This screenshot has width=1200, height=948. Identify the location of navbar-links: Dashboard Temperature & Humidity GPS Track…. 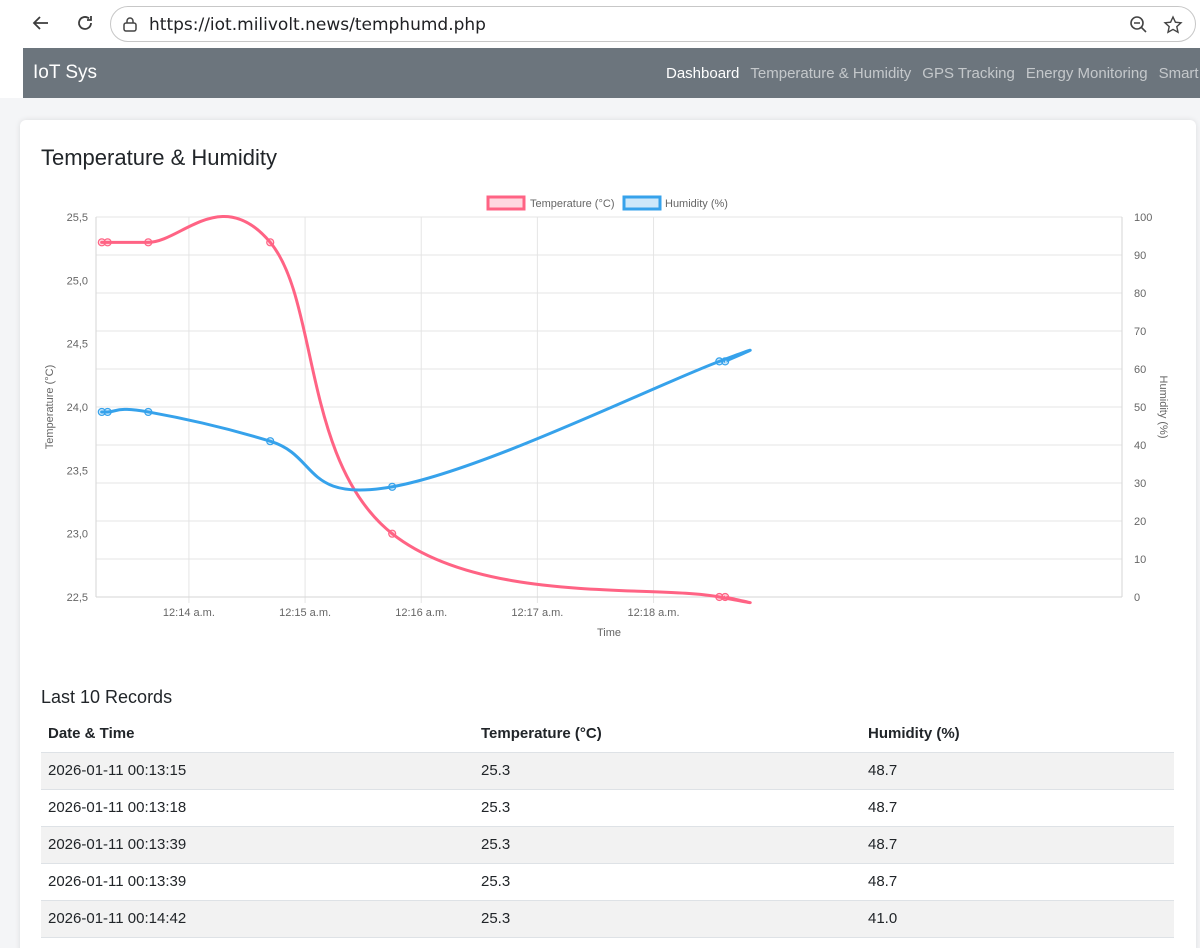
(933, 73).